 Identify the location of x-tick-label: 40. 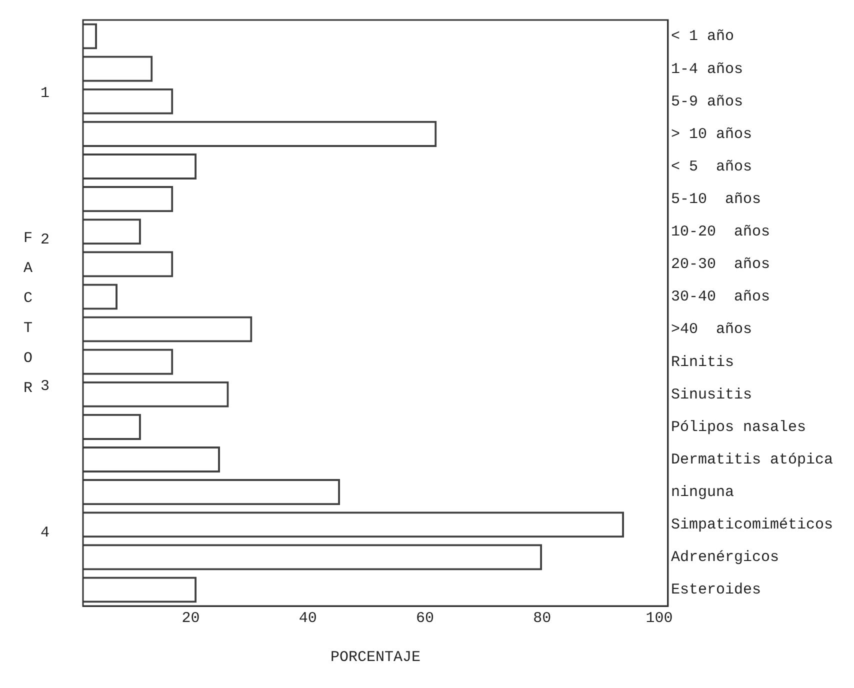
(307, 618).